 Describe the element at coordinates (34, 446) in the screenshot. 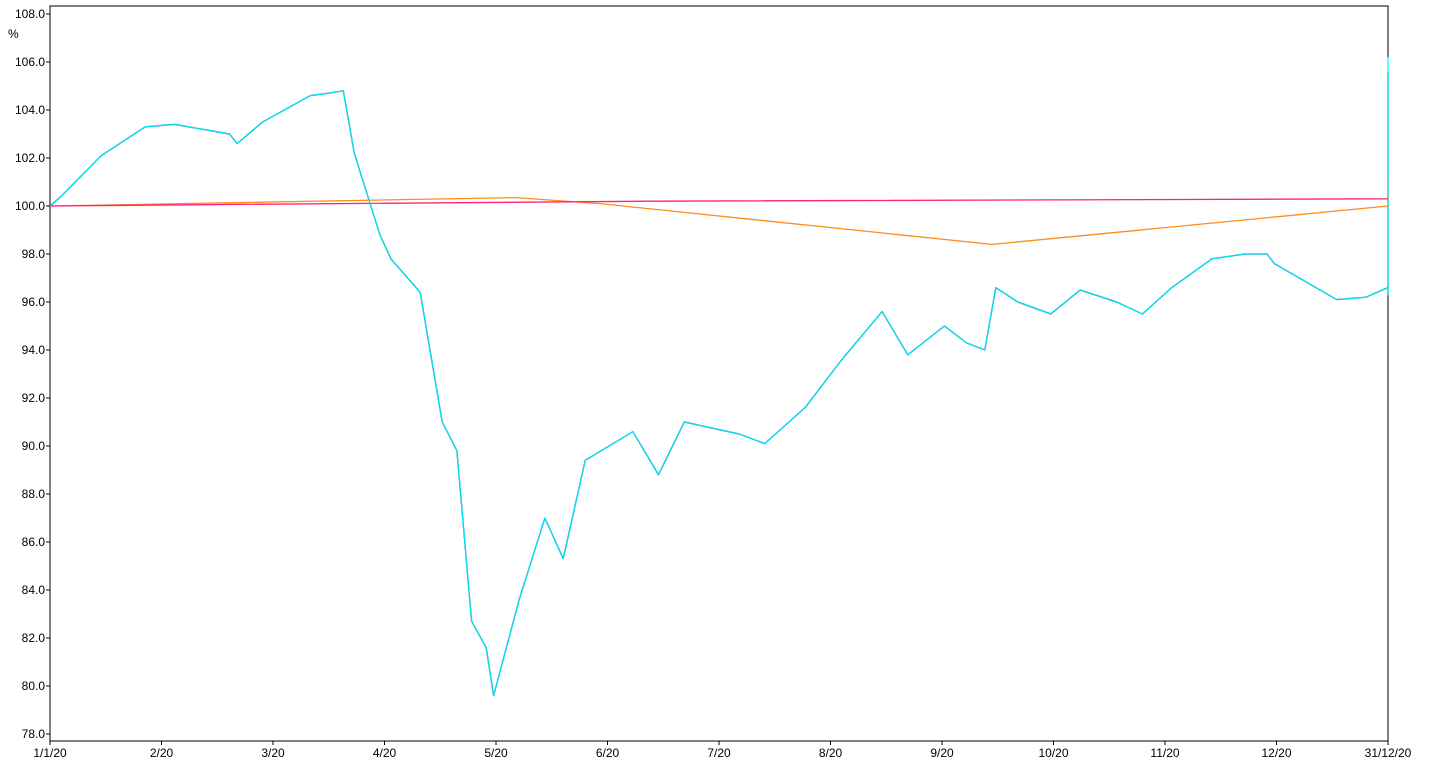

I see `y-tick-label: 90.0` at that location.